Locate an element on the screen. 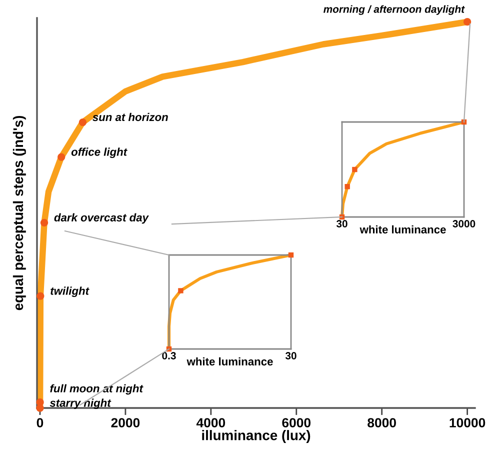 The height and width of the screenshot is (452, 499). x-tick-label: 3000 is located at coordinates (464, 224).